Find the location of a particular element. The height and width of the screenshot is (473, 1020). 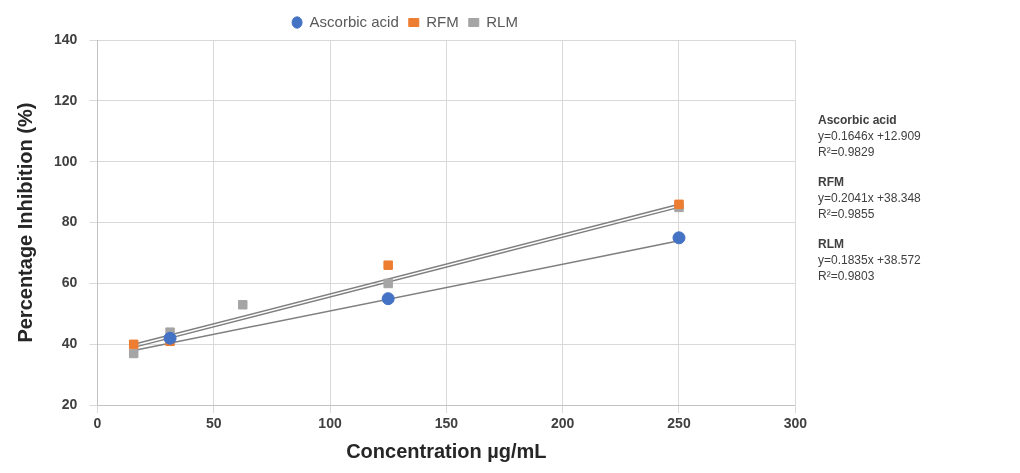

text: Ascorbic acid is located at coordinates (858, 120).